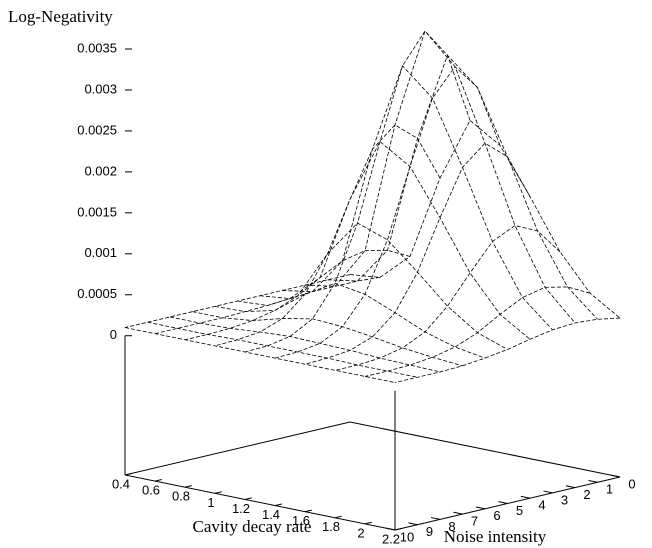 The height and width of the screenshot is (548, 652). I want to click on x-tick-label: 0.4, so click(121, 483).